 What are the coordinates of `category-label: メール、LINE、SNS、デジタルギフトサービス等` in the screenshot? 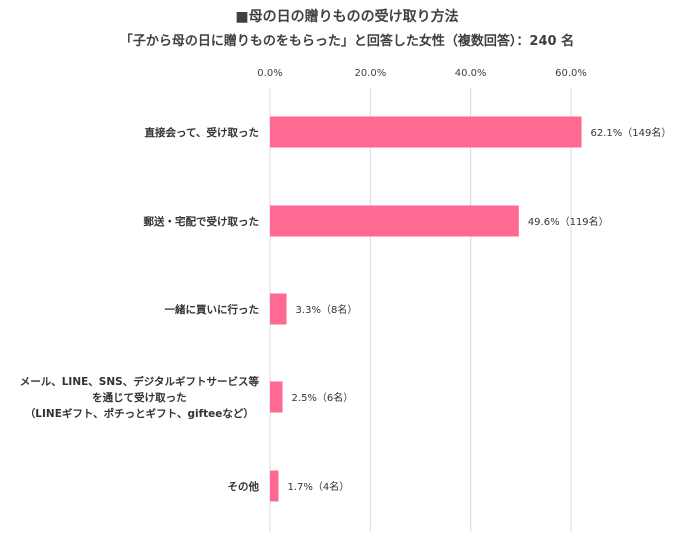 It's located at (140, 381).